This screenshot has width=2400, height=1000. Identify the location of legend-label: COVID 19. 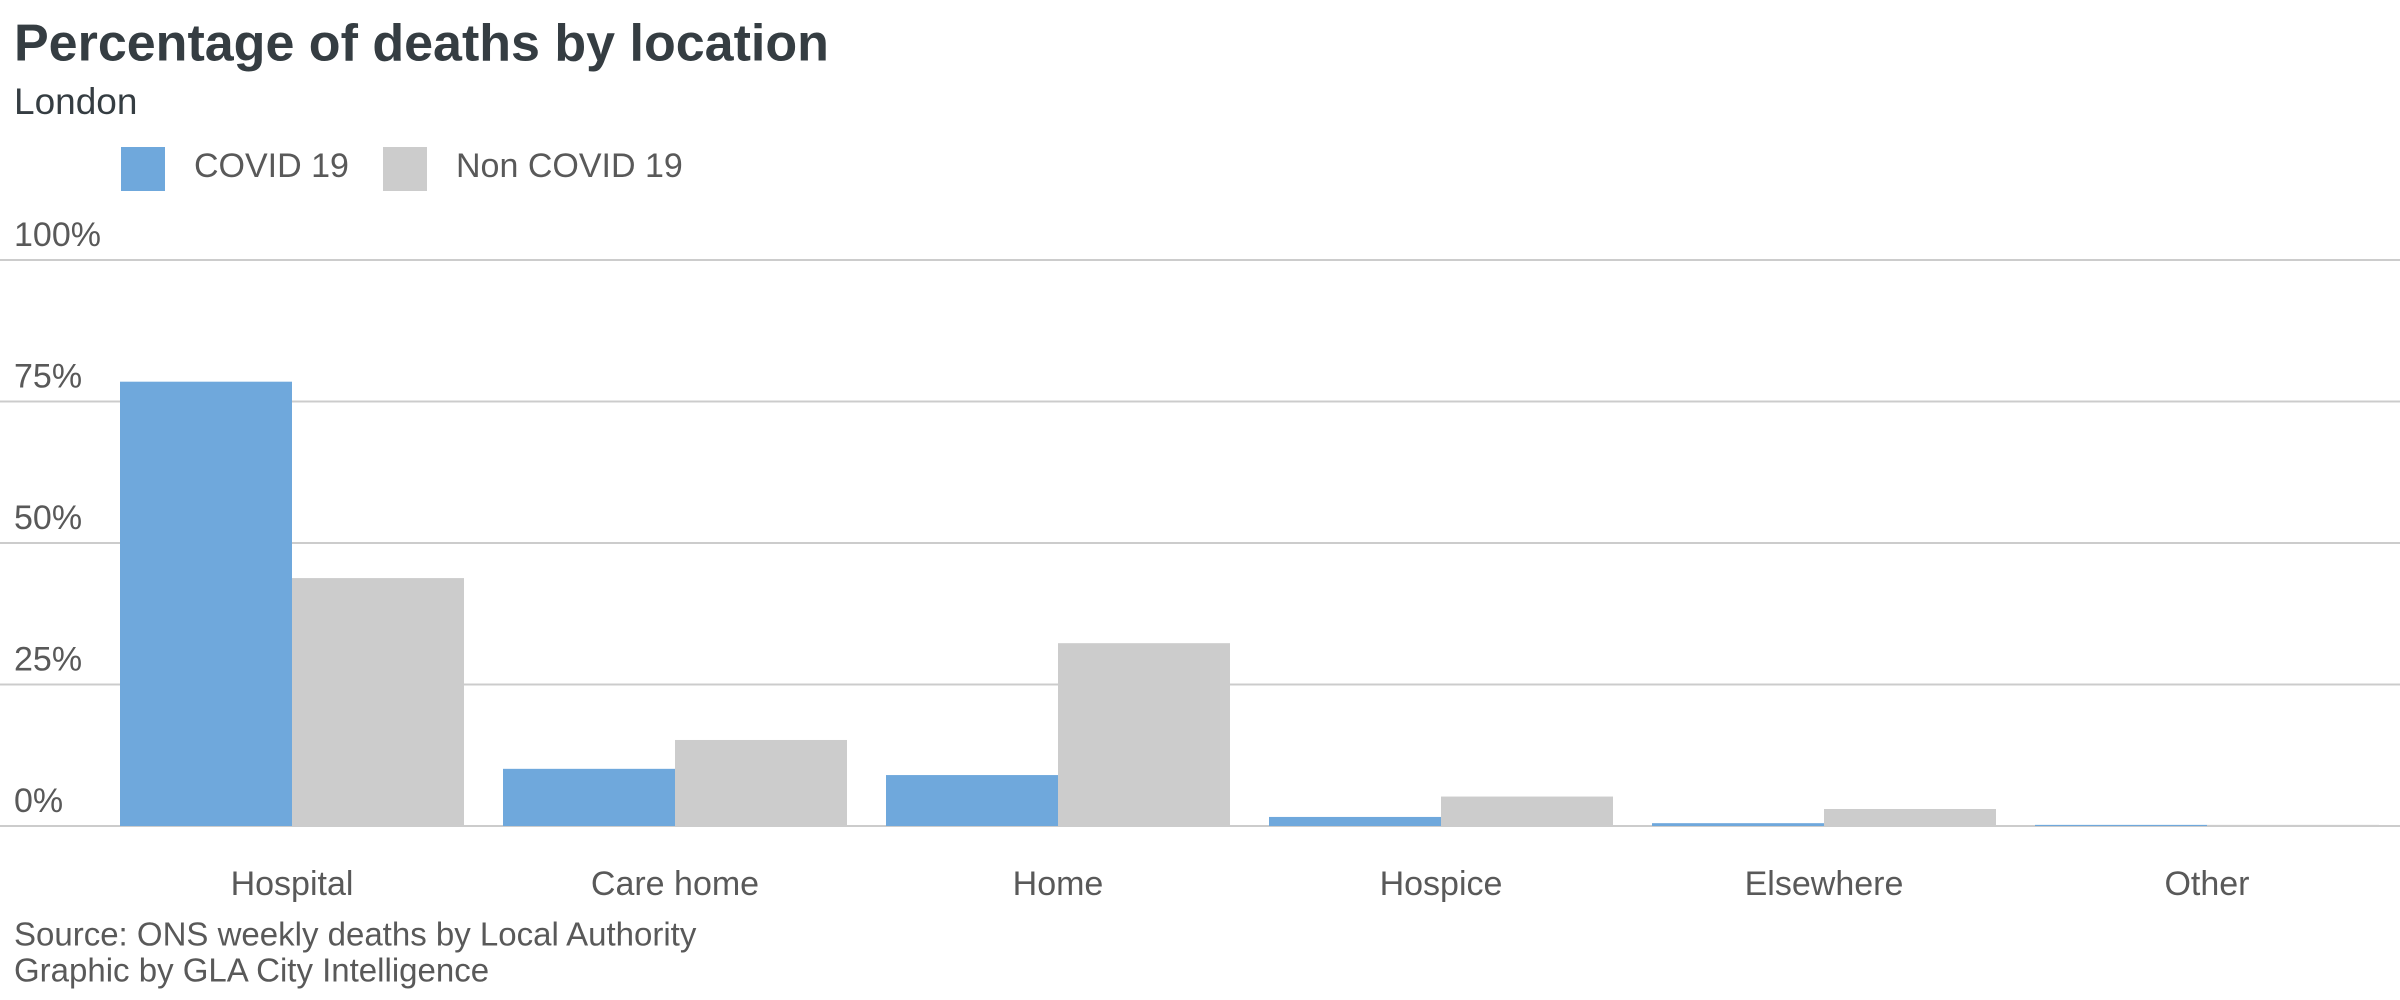
(271, 166).